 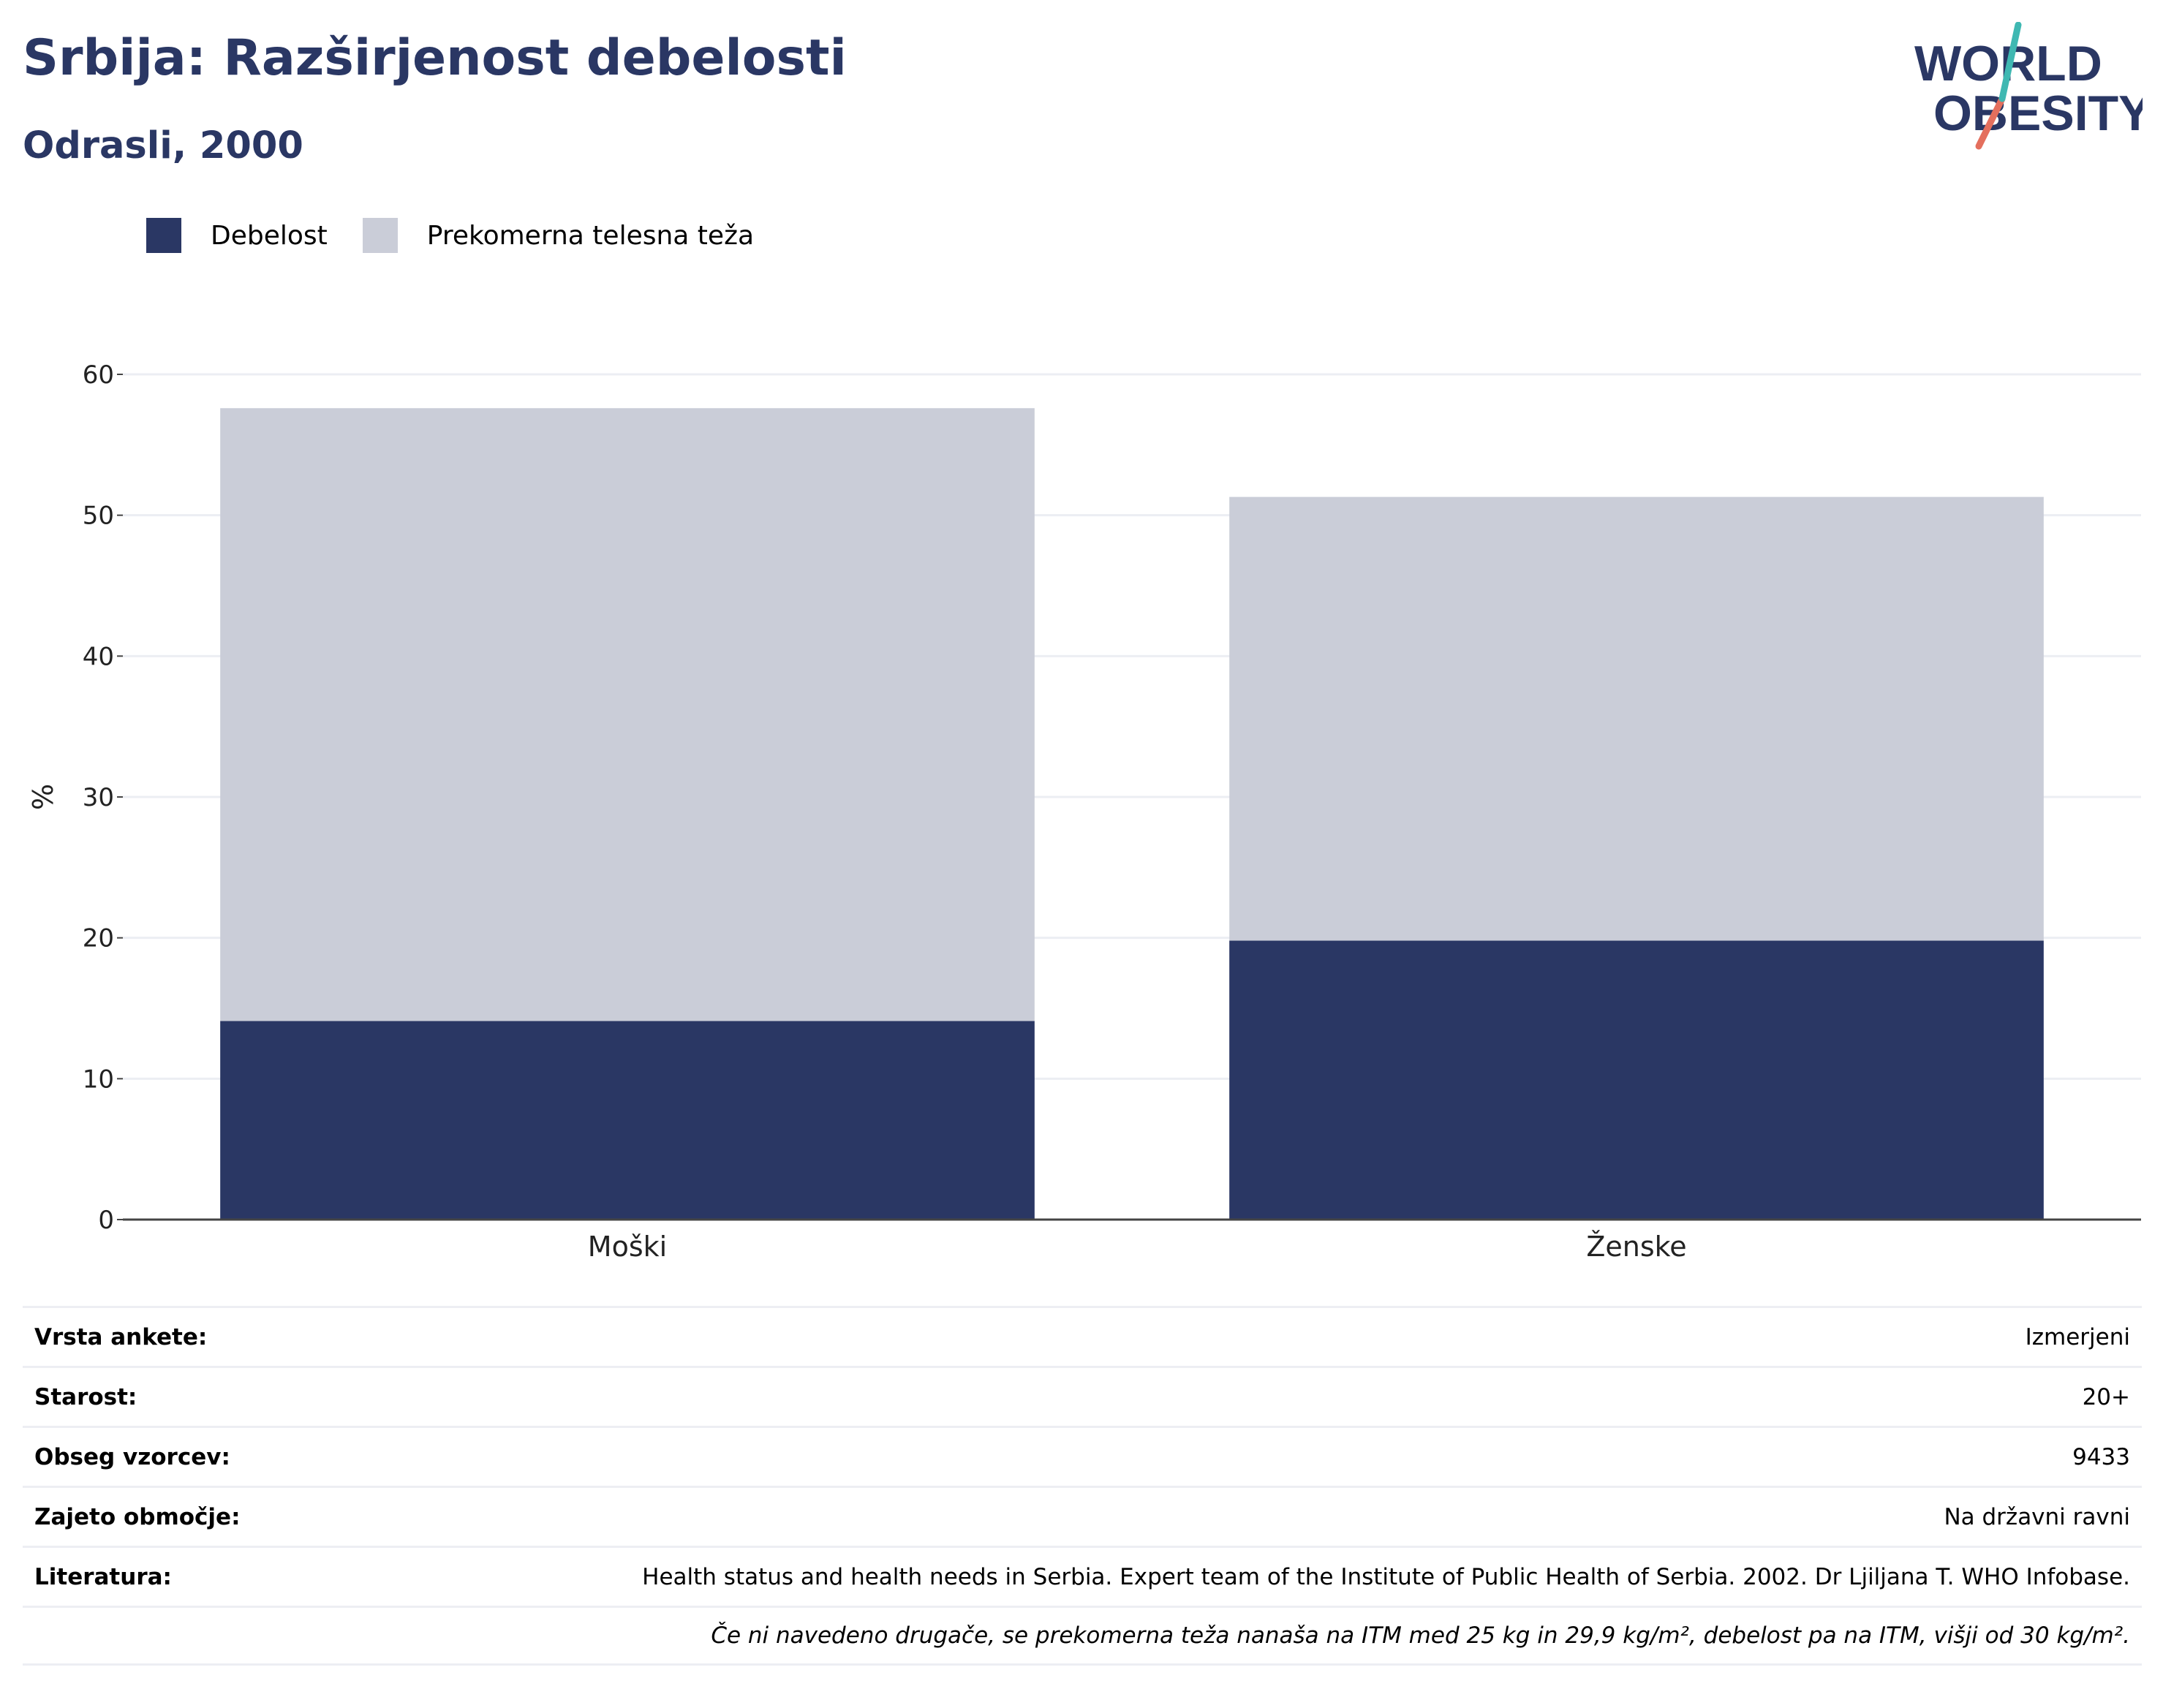 What do you see at coordinates (98, 516) in the screenshot?
I see `y-tick-label: 50` at bounding box center [98, 516].